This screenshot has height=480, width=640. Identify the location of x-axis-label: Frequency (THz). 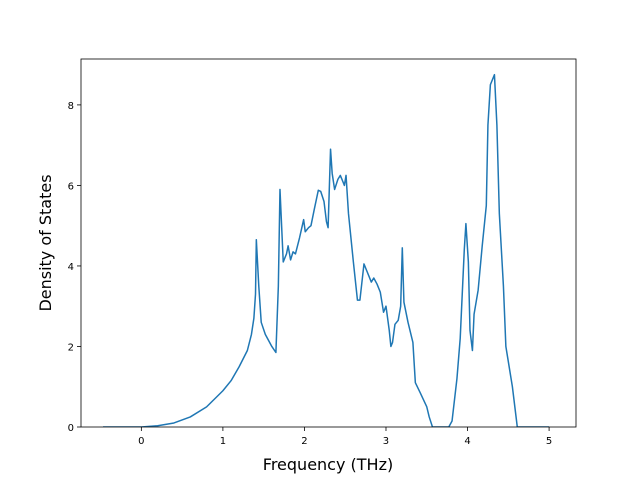
(328, 464).